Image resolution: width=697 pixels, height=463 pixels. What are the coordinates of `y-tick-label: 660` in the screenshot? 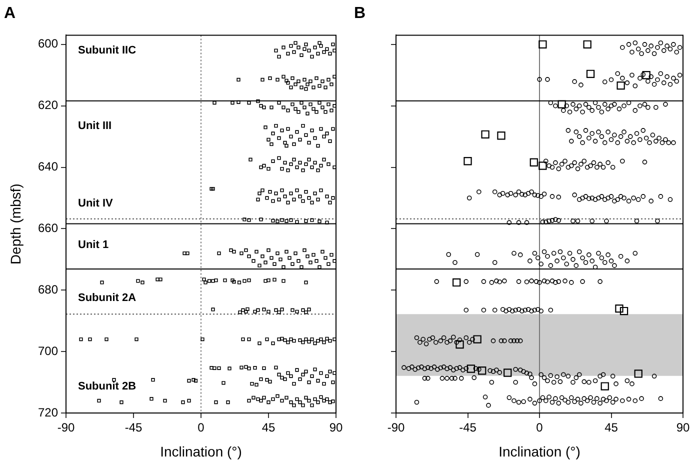 It's located at (48, 228).